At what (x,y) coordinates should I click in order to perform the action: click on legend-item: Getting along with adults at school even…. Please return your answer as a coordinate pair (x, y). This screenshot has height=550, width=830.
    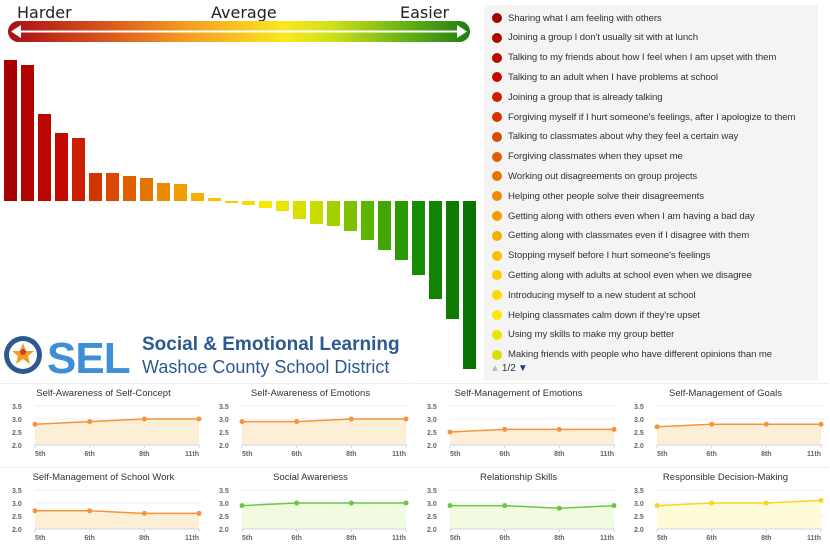
    Looking at the image, I should click on (653, 275).